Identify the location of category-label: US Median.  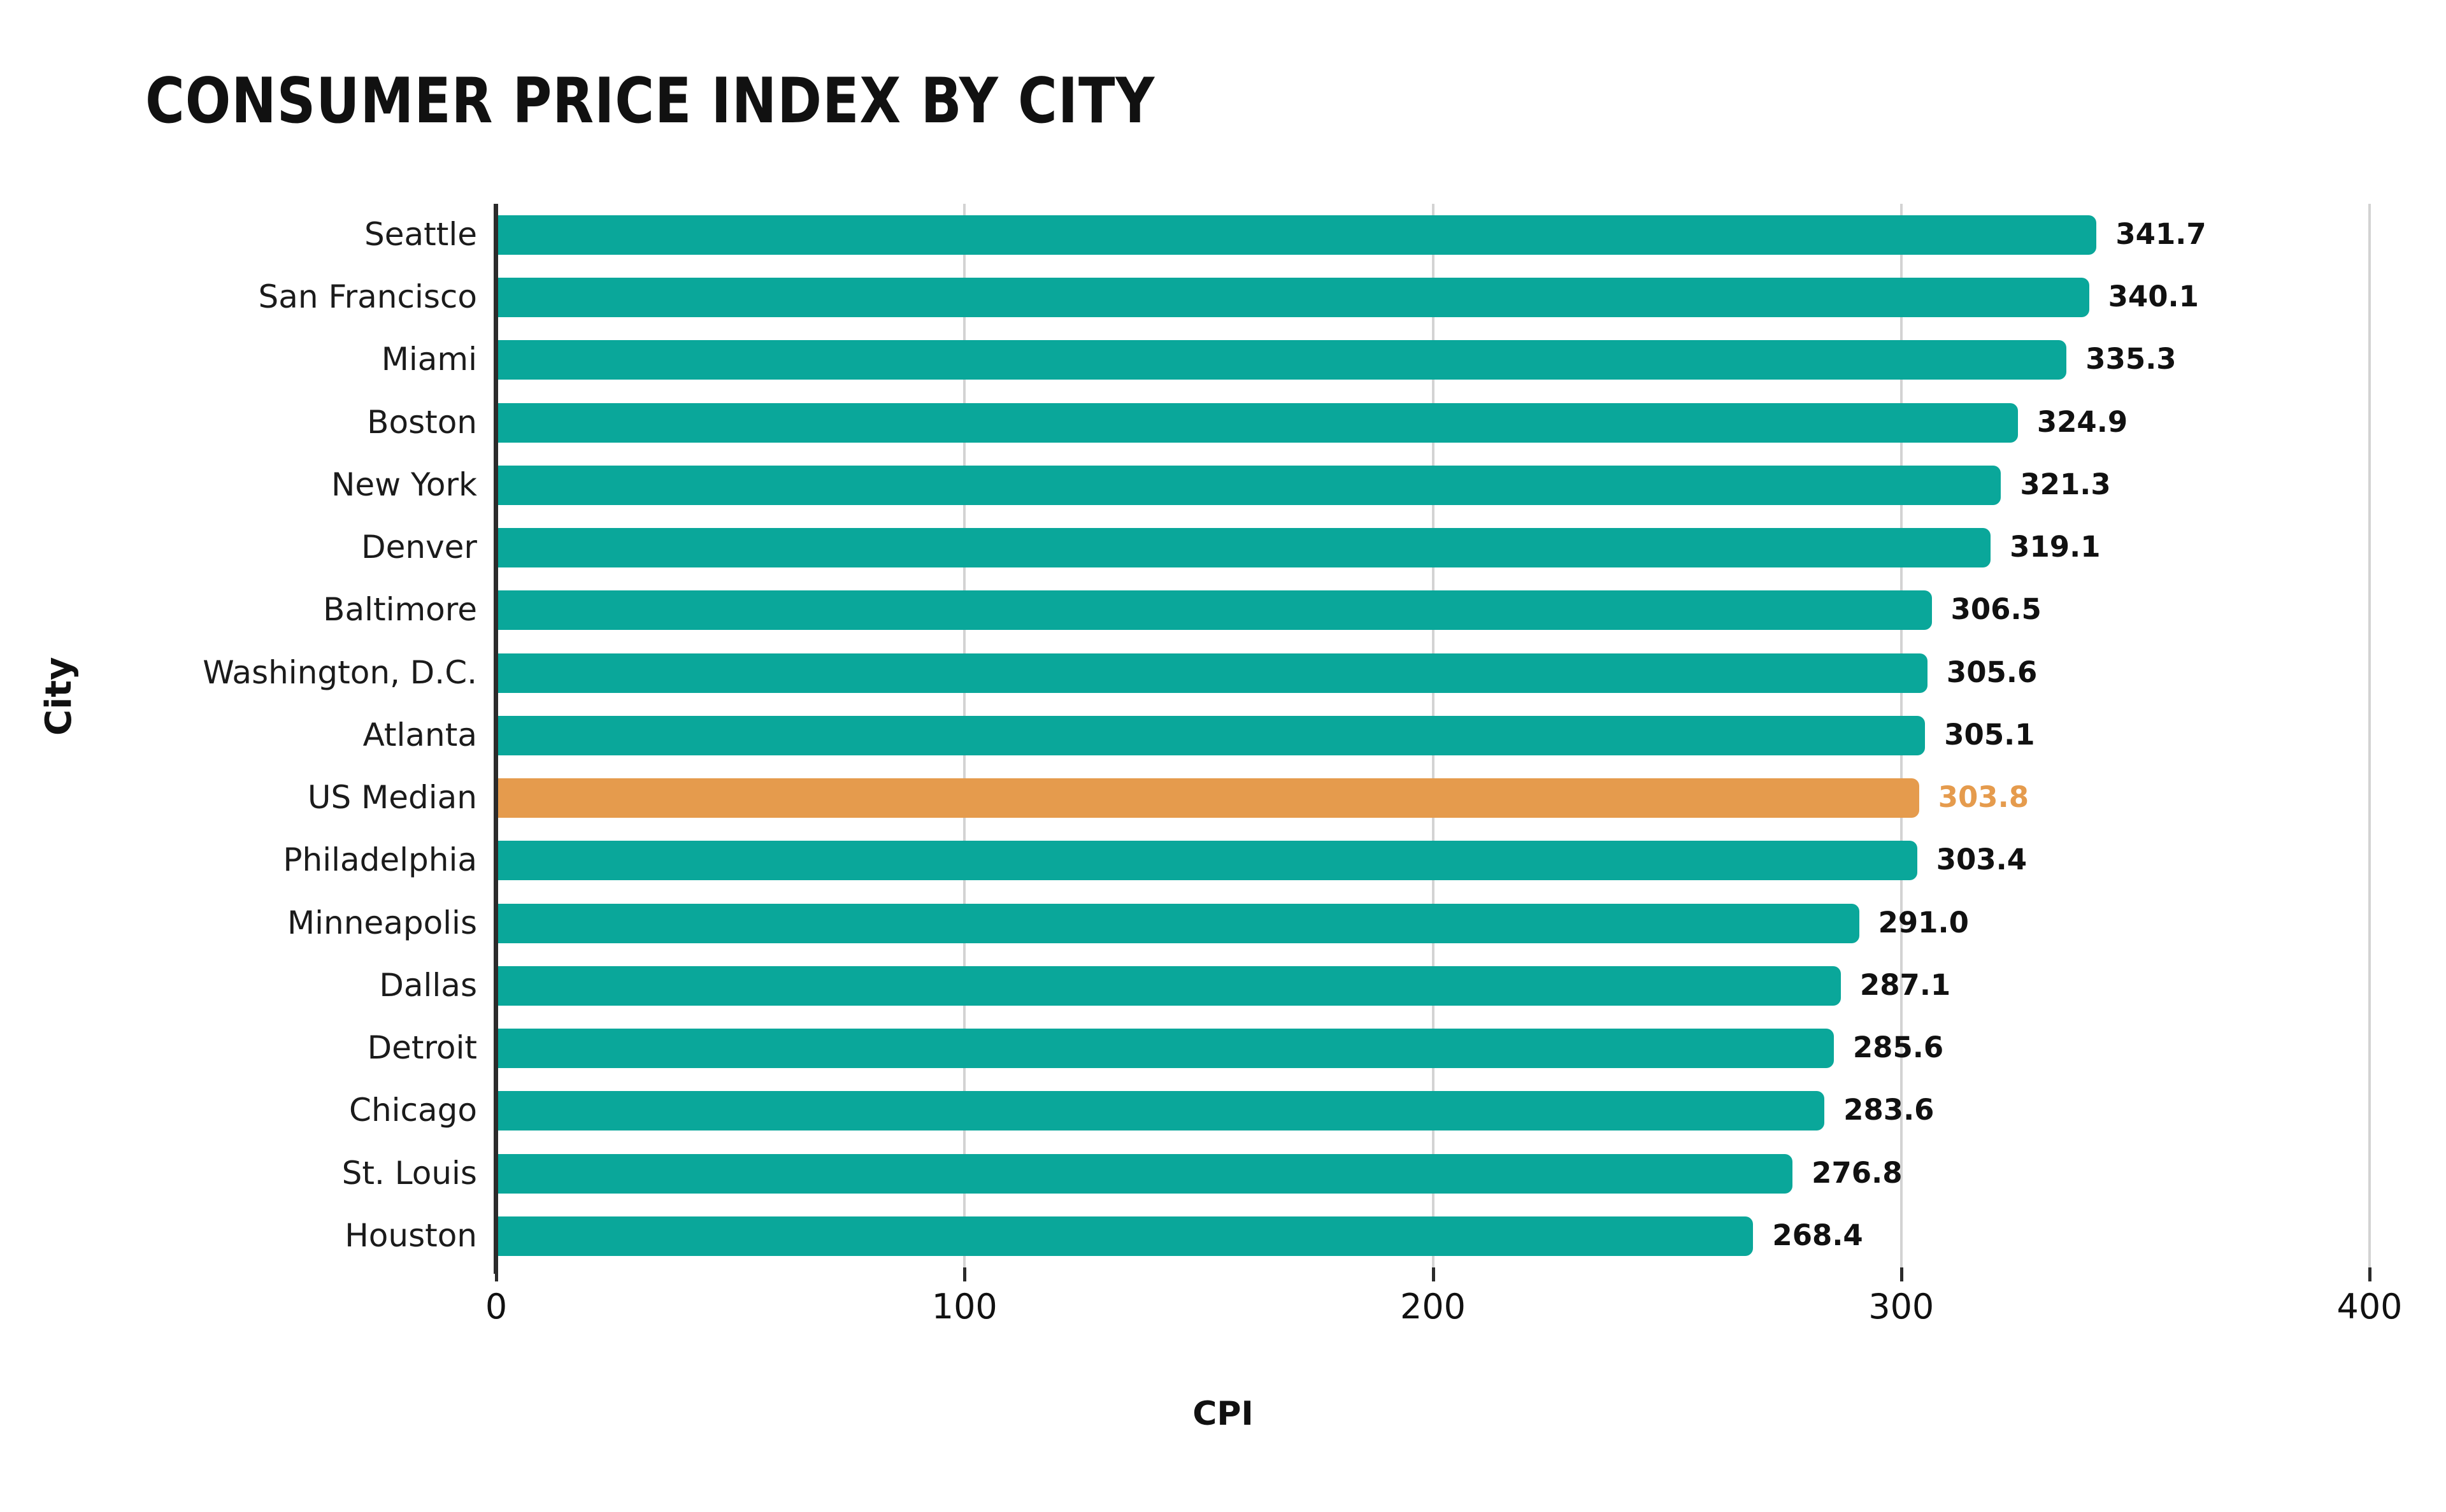
(392, 798).